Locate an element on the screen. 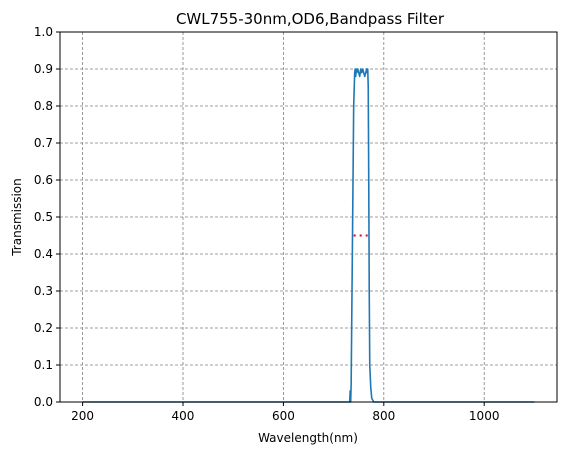 This screenshot has width=567, height=455. x-axis-label: Wavelength(nm) is located at coordinates (308, 438).